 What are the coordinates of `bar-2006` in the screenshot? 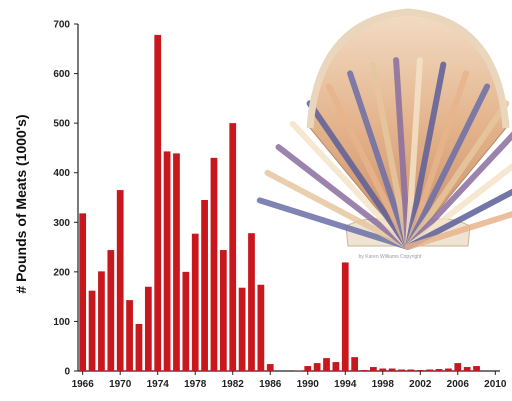 It's located at (458, 367).